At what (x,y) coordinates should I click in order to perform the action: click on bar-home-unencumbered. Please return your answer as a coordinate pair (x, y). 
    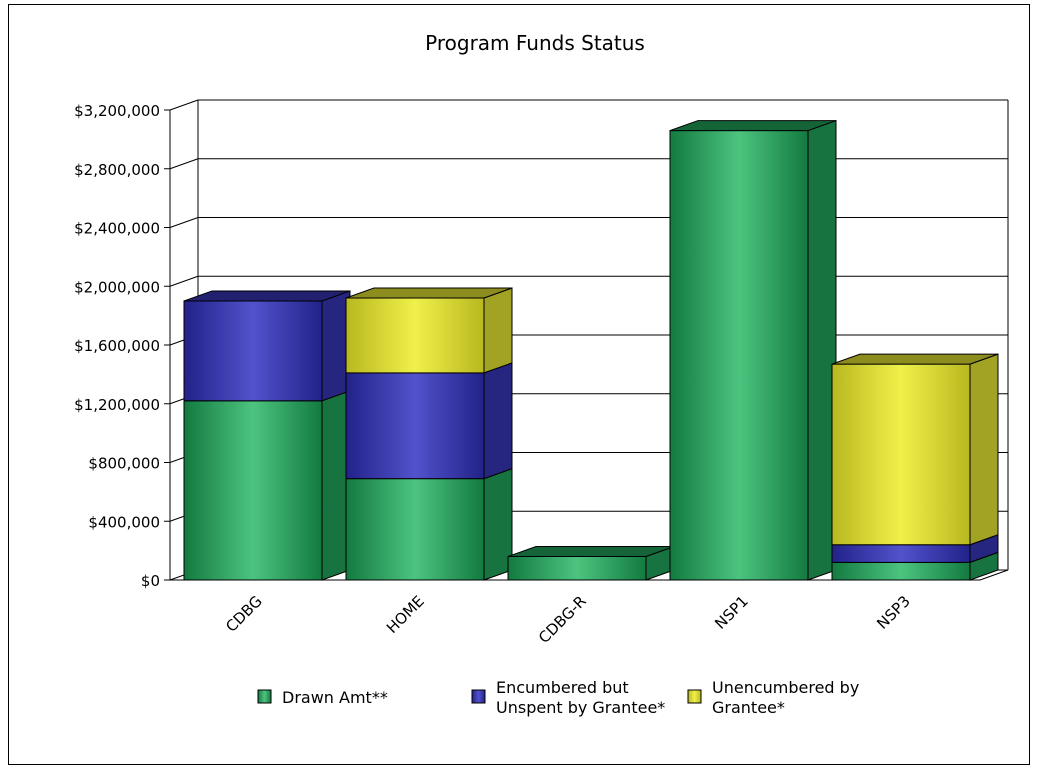
    Looking at the image, I should click on (429, 330).